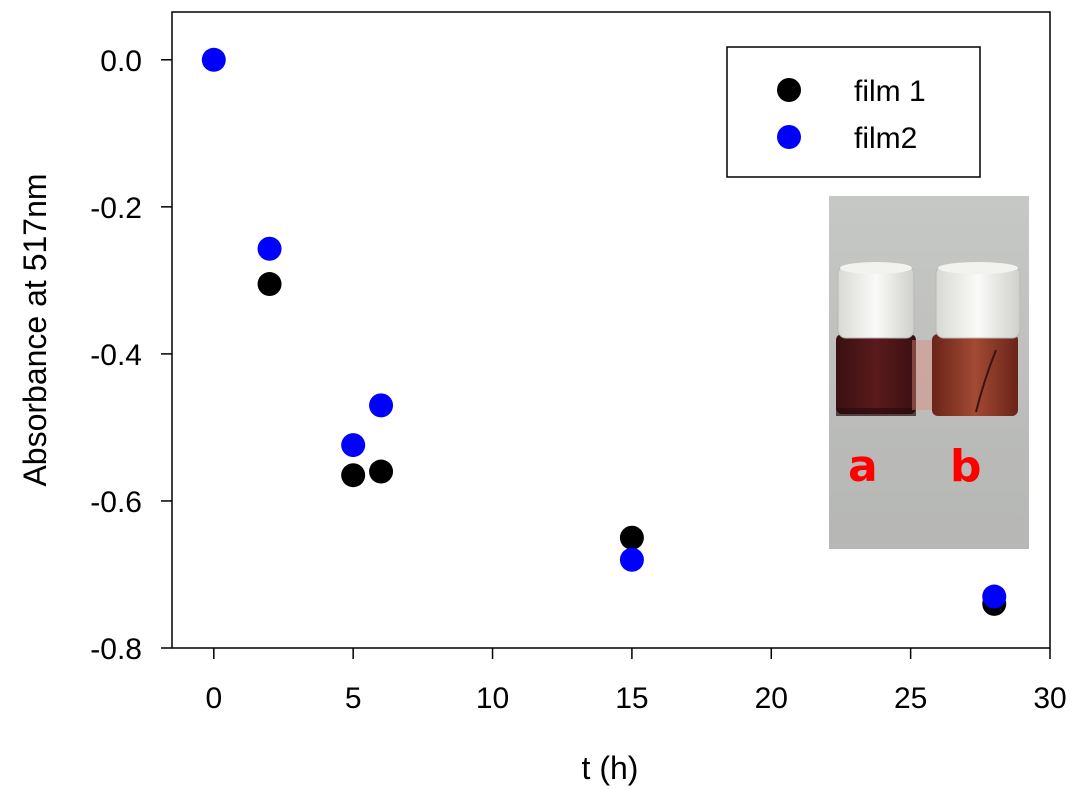 This screenshot has height=789, width=1080. What do you see at coordinates (966, 466) in the screenshot?
I see `inset-label-b: b` at bounding box center [966, 466].